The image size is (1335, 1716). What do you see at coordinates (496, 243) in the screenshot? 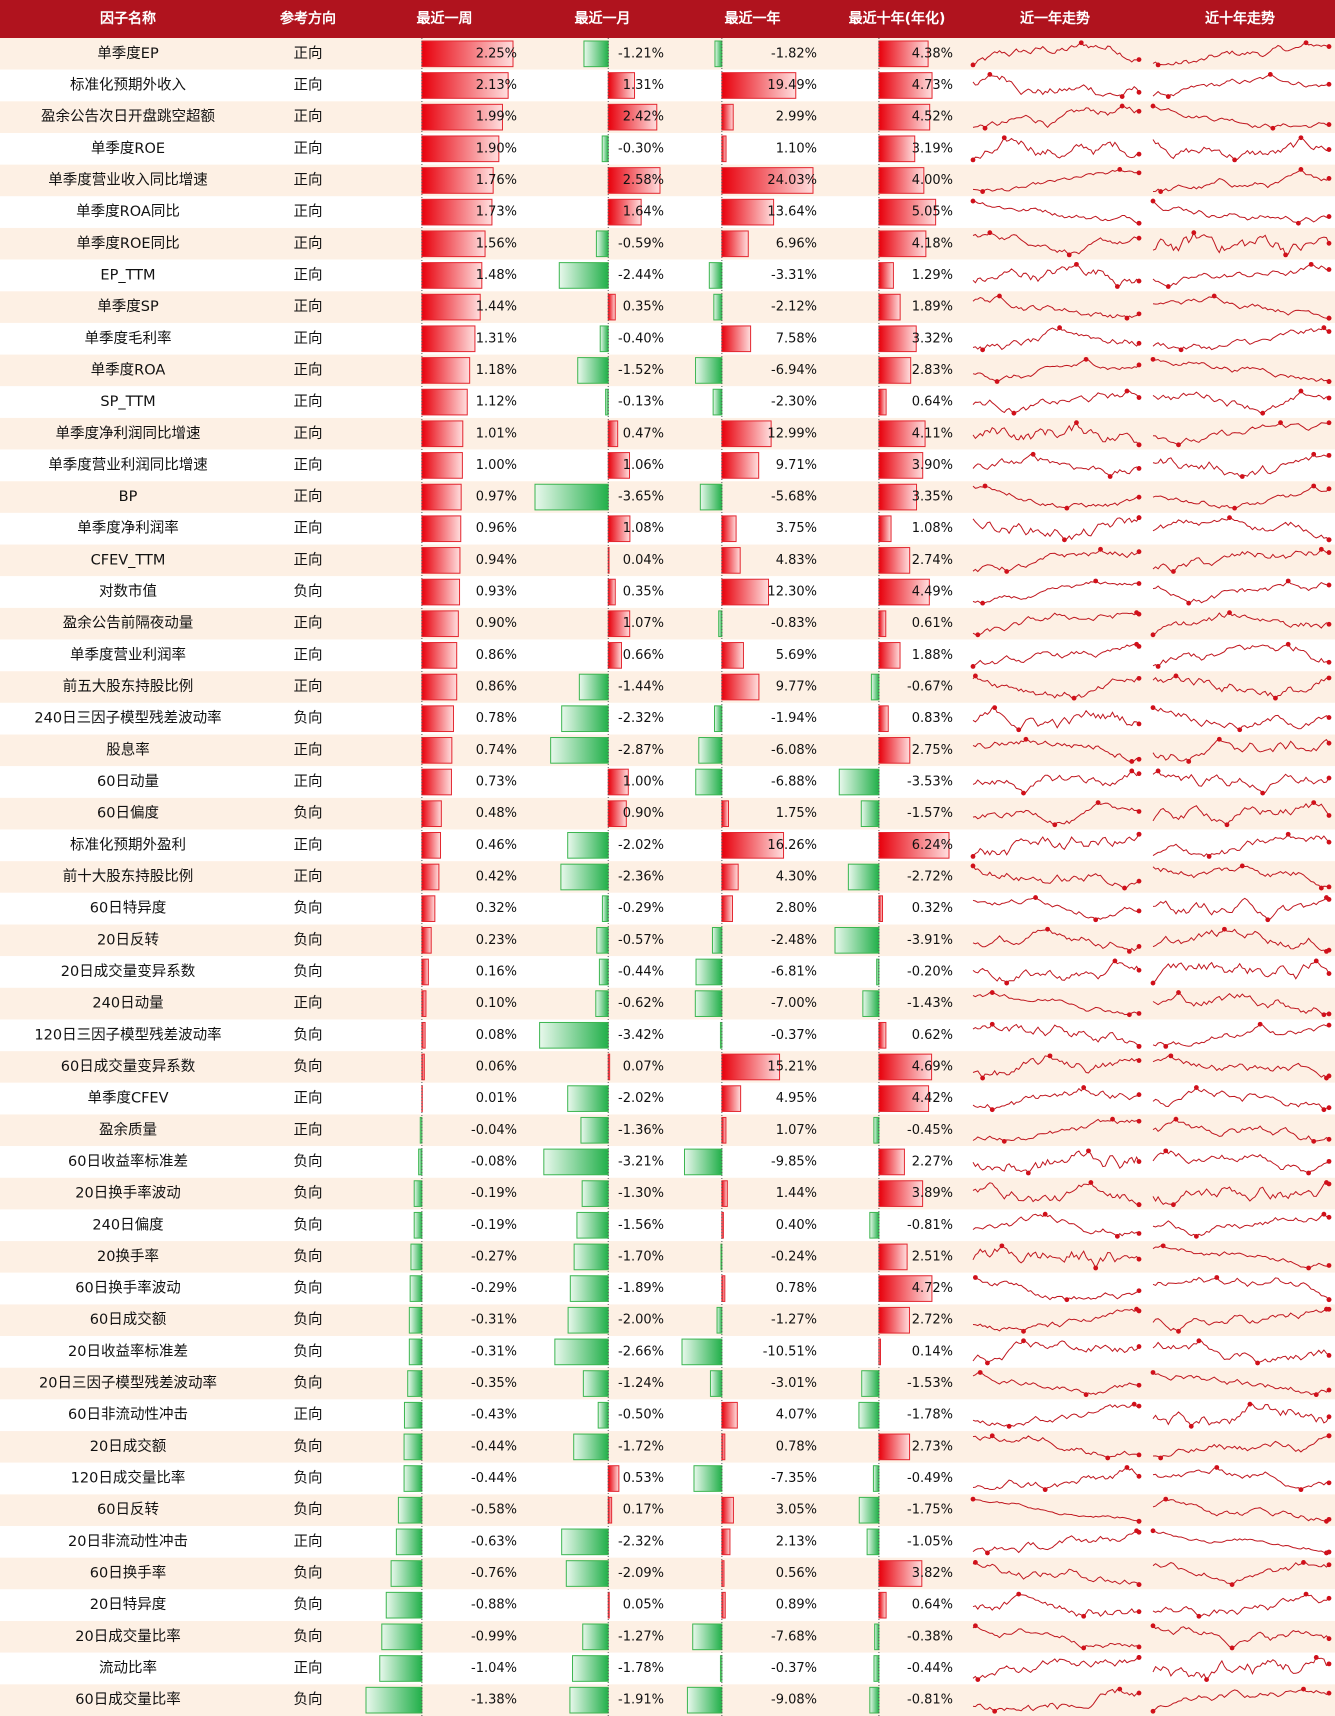
I see `value-label: 1.56%` at bounding box center [496, 243].